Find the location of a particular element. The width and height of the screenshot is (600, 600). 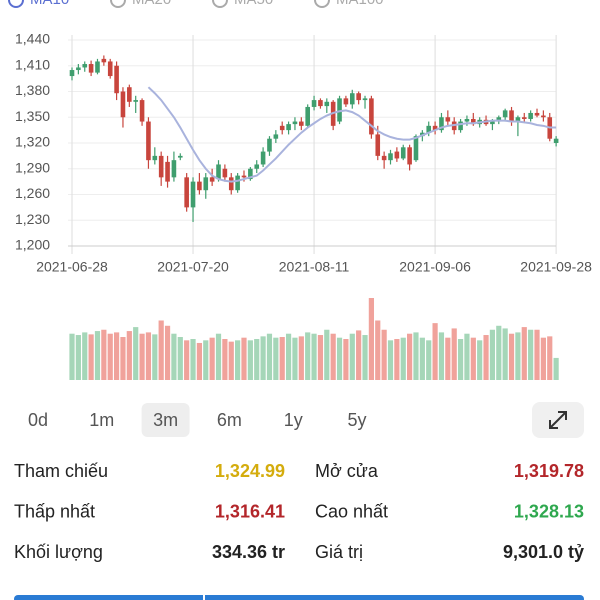

legend-marker is located at coordinates (16, 4).